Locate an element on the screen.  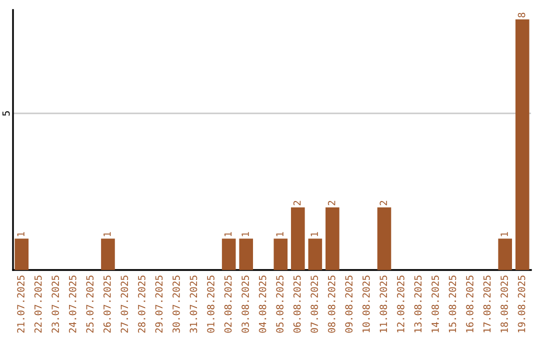
x-tick-label: 06.08.2025 is located at coordinates (297, 304).